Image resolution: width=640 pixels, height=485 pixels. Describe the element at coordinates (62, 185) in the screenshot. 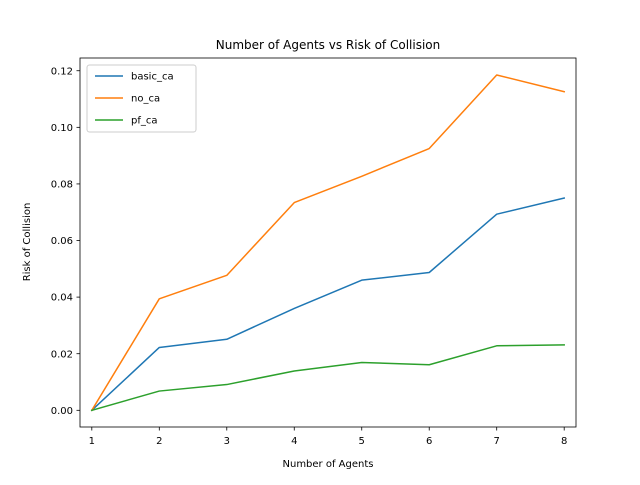

I see `y-tick-label: 0.08` at that location.